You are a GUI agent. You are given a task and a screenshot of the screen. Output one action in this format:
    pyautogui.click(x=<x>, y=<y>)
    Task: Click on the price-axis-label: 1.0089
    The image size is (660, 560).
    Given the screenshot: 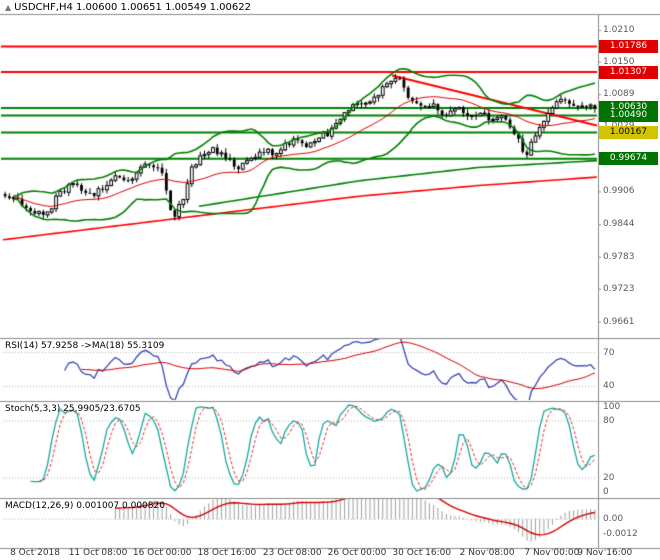 What is the action you would take?
    pyautogui.click(x=619, y=94)
    